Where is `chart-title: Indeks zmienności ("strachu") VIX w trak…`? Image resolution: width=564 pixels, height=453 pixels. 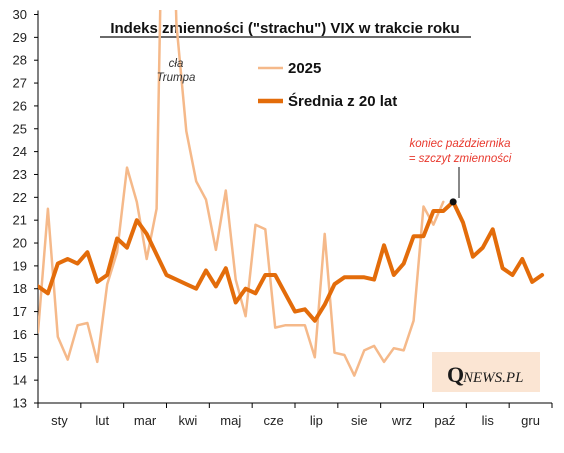
chart-title: Indeks zmienności ("strachu") VIX w trak… is located at coordinates (284, 28).